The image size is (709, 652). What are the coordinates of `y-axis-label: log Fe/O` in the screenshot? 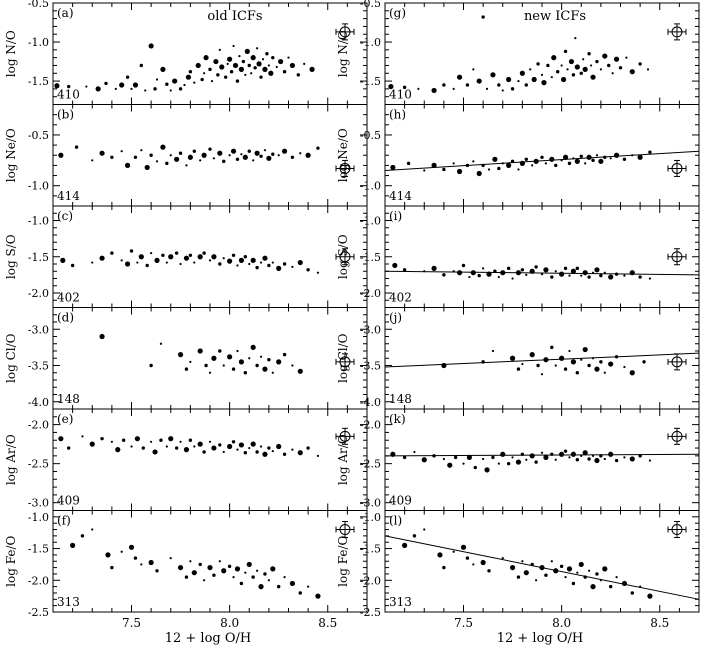 It's located at (11, 560).